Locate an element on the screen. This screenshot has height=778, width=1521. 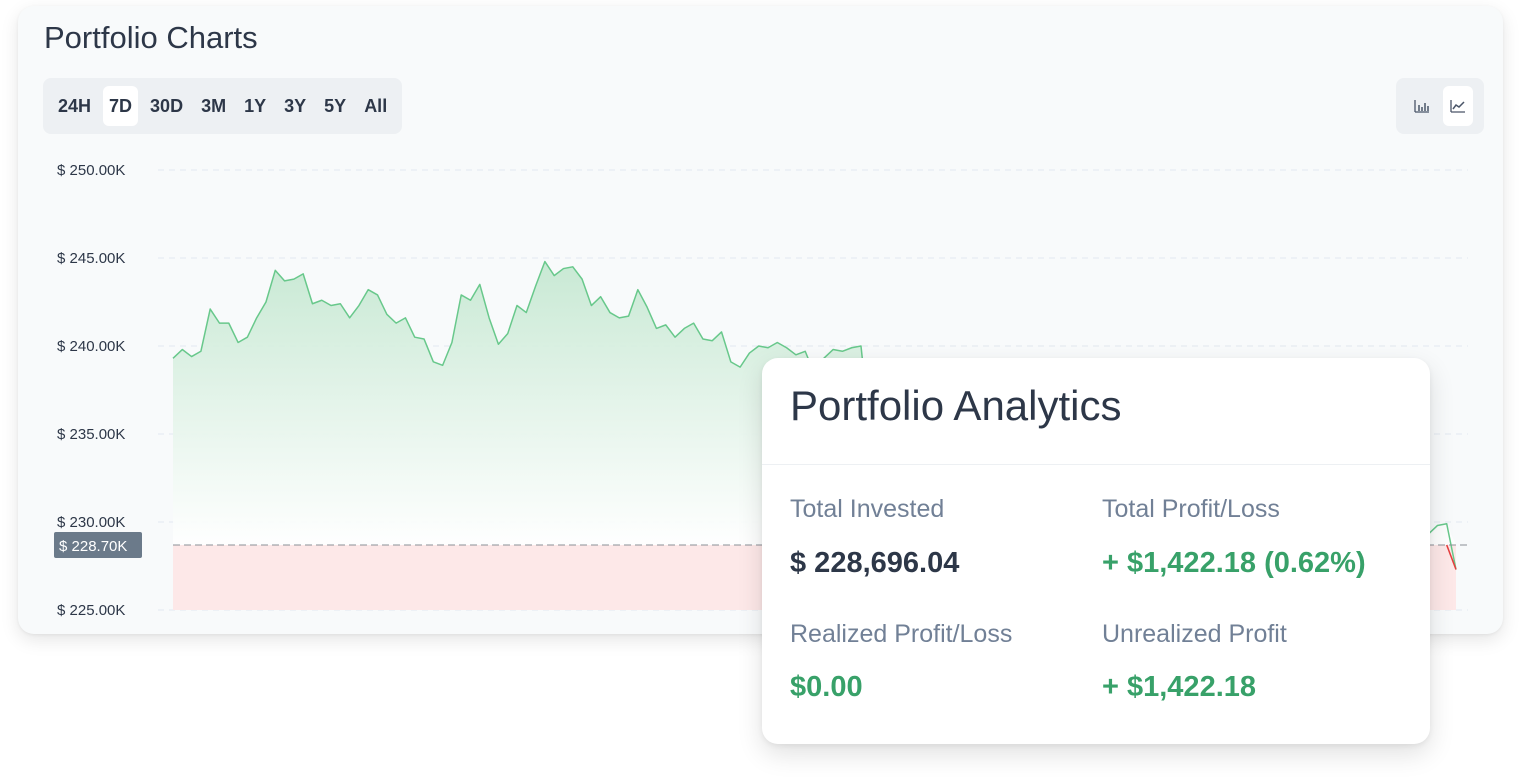
range-3m-button: 3M is located at coordinates (214, 105).